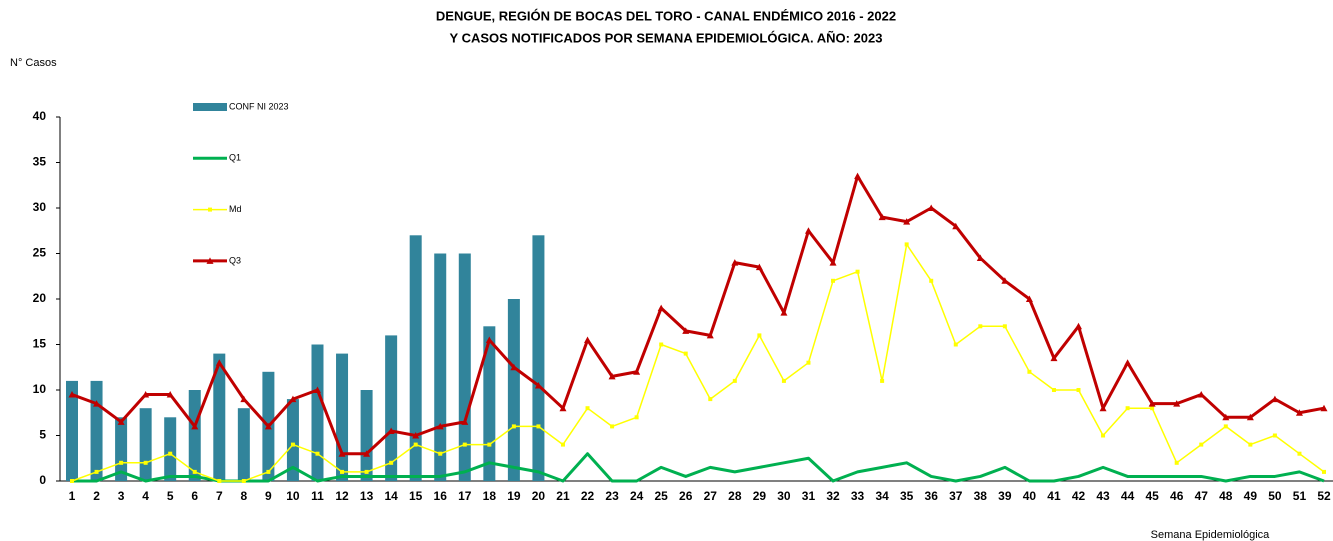 The height and width of the screenshot is (541, 1333). Describe the element at coordinates (391, 496) in the screenshot. I see `x-tick-label: 14` at that location.